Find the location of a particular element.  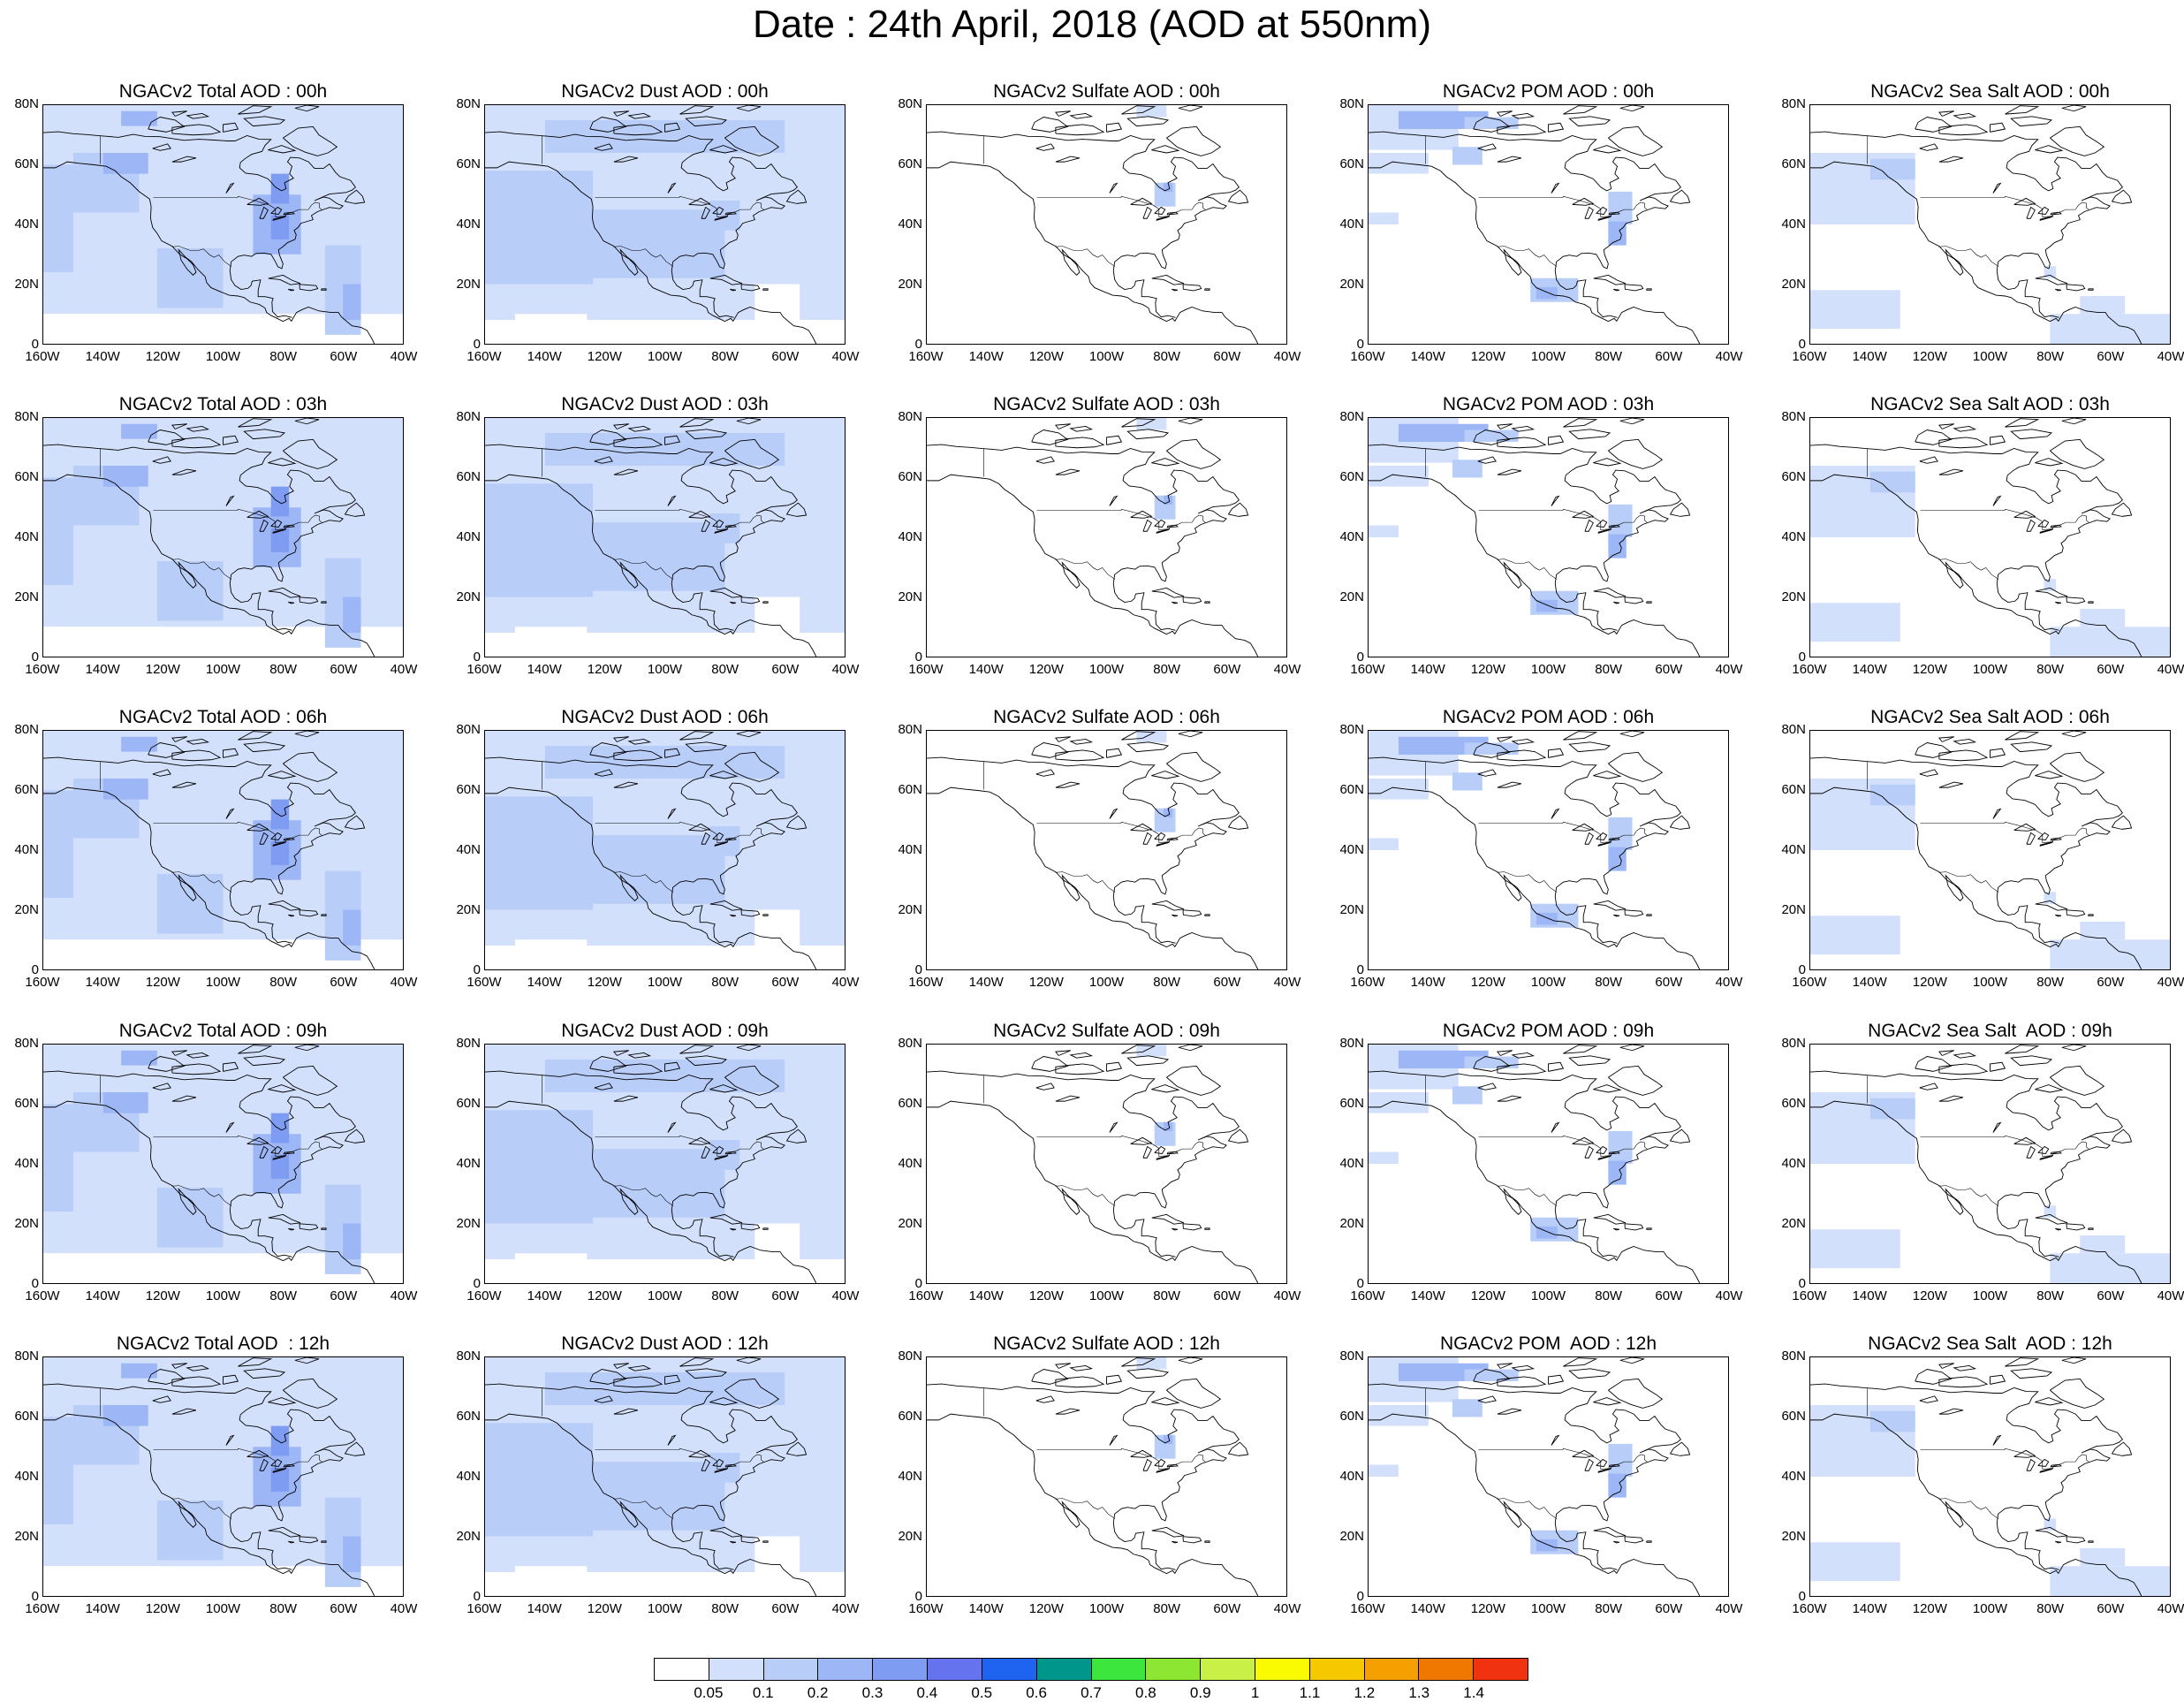

colorbar-swatch is located at coordinates (955, 1669).